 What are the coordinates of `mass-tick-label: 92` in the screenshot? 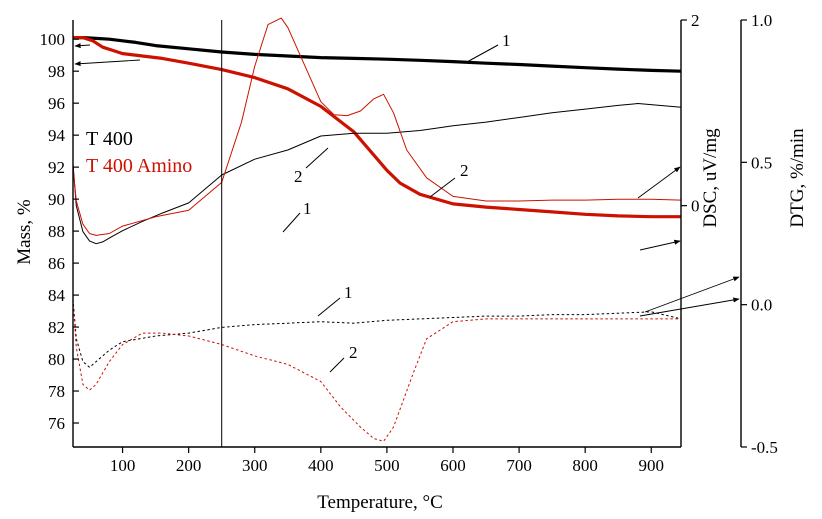 It's located at (56, 167).